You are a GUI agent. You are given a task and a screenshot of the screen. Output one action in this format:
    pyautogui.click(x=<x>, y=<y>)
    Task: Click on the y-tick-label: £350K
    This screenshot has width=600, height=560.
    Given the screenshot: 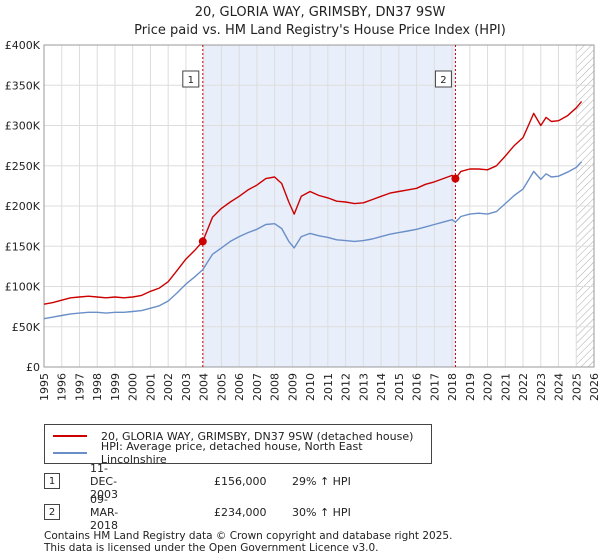 What is the action you would take?
    pyautogui.click(x=23, y=85)
    